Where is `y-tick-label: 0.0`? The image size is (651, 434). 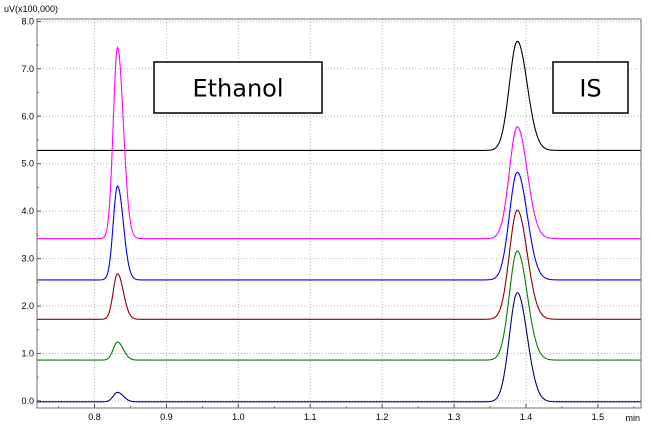
y-tick-label: 0.0 is located at coordinates (27, 401).